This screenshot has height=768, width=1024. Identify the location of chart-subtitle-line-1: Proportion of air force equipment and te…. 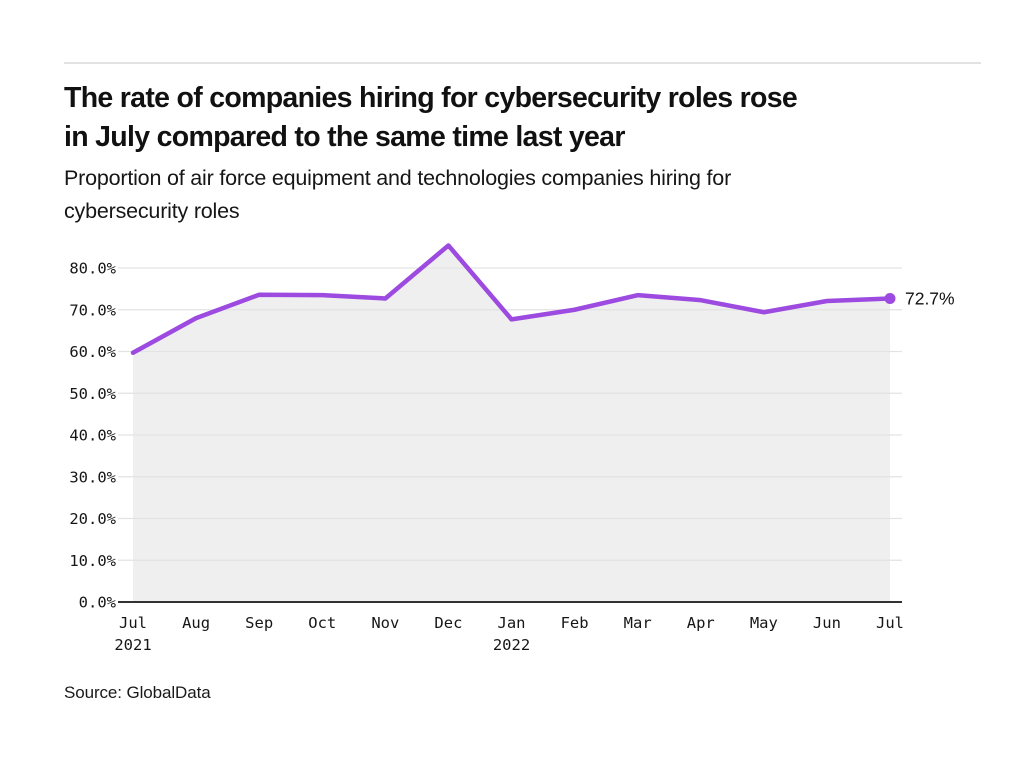
(398, 178).